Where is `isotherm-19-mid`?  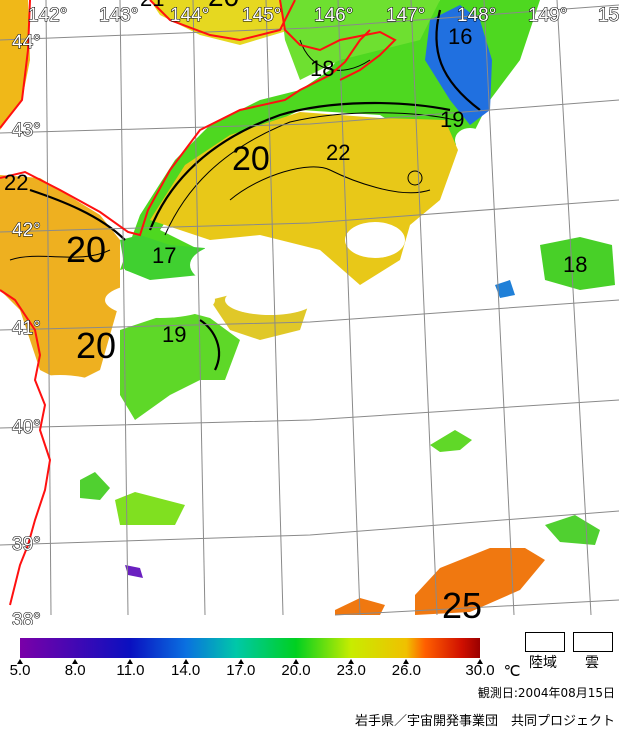
isotherm-19-mid is located at coordinates (210, 345).